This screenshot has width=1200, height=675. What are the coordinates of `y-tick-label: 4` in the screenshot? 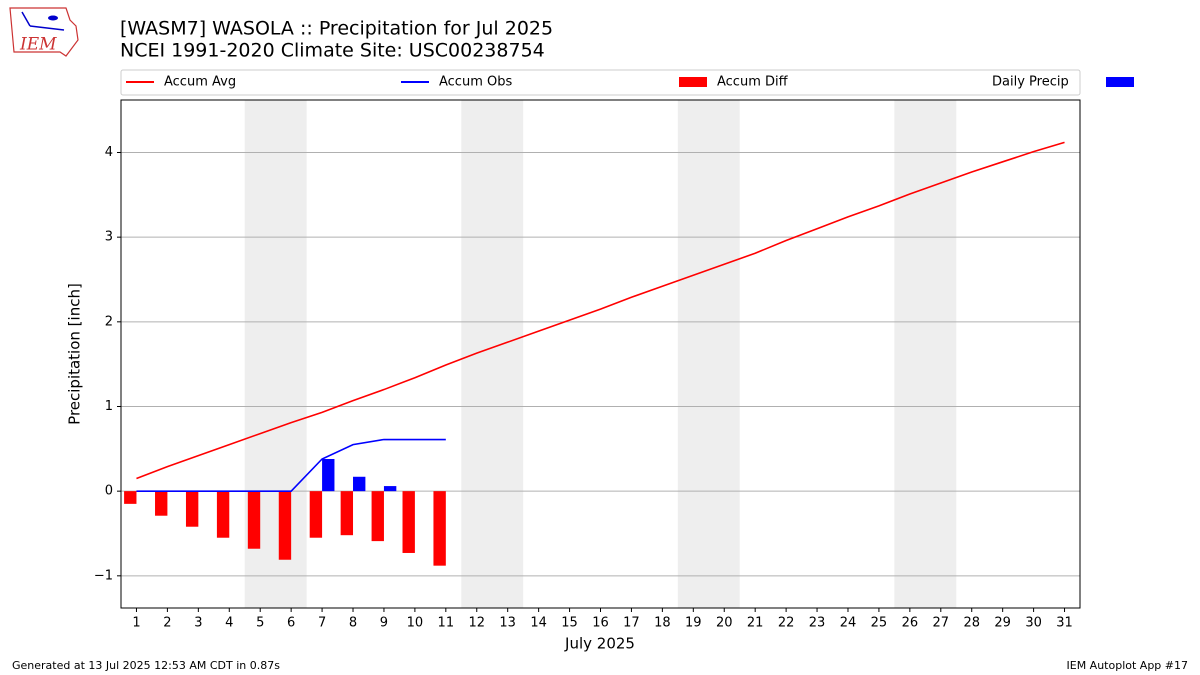 It's located at (109, 152).